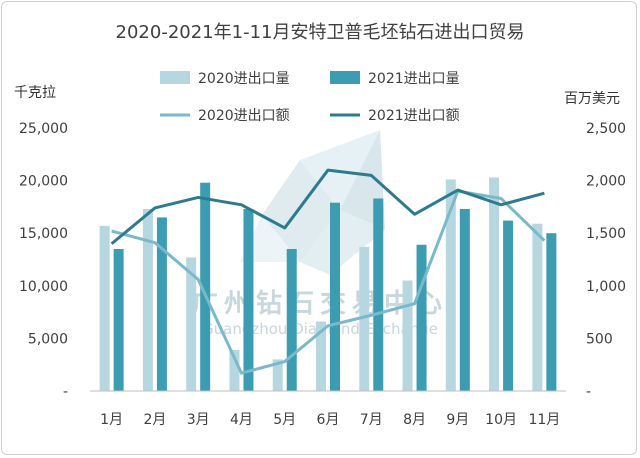 The image size is (640, 458). Describe the element at coordinates (606, 287) in the screenshot. I see `right-tick-label: 1,000` at that location.